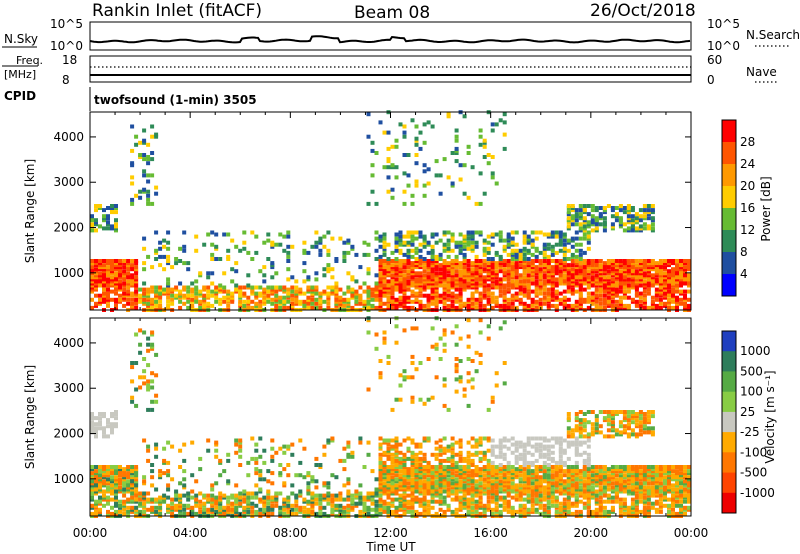 The width and height of the screenshot is (800, 554). I want to click on noise-right-tick-bottom: 10^0, so click(723, 46).